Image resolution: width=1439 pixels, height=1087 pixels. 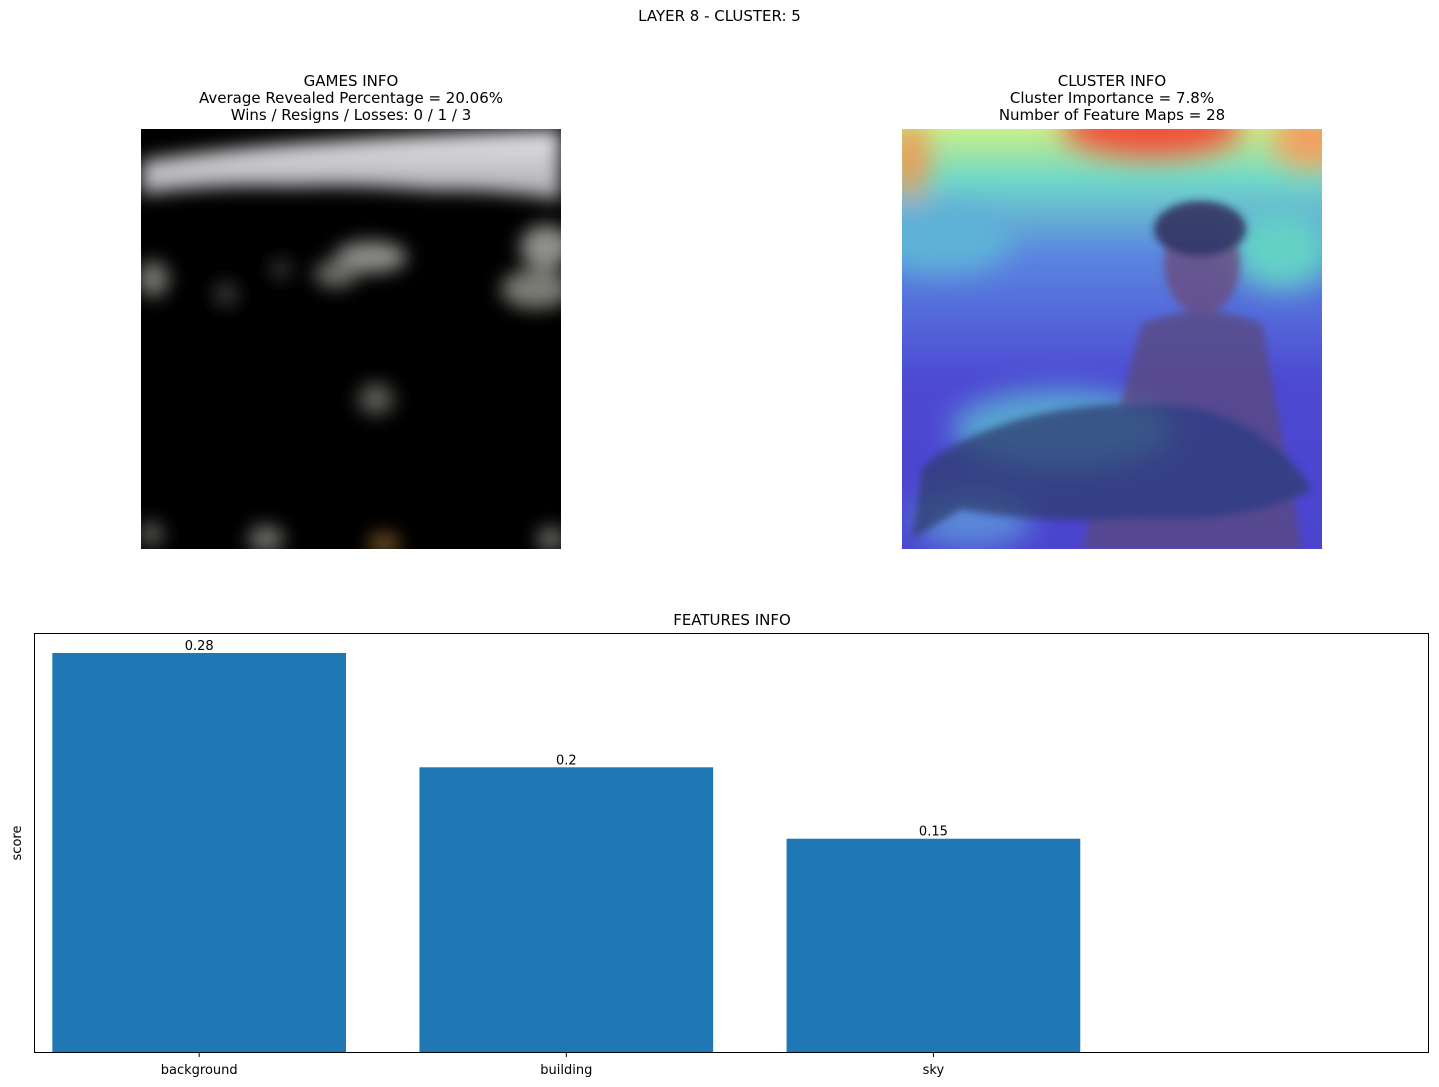 I want to click on bar-sky, so click(x=933, y=945).